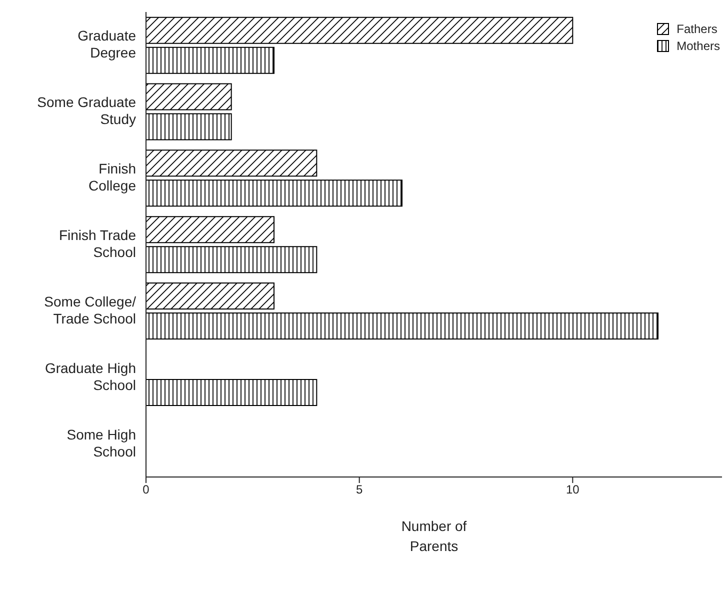  I want to click on y-tick-label: Graduate High School, so click(90, 376).